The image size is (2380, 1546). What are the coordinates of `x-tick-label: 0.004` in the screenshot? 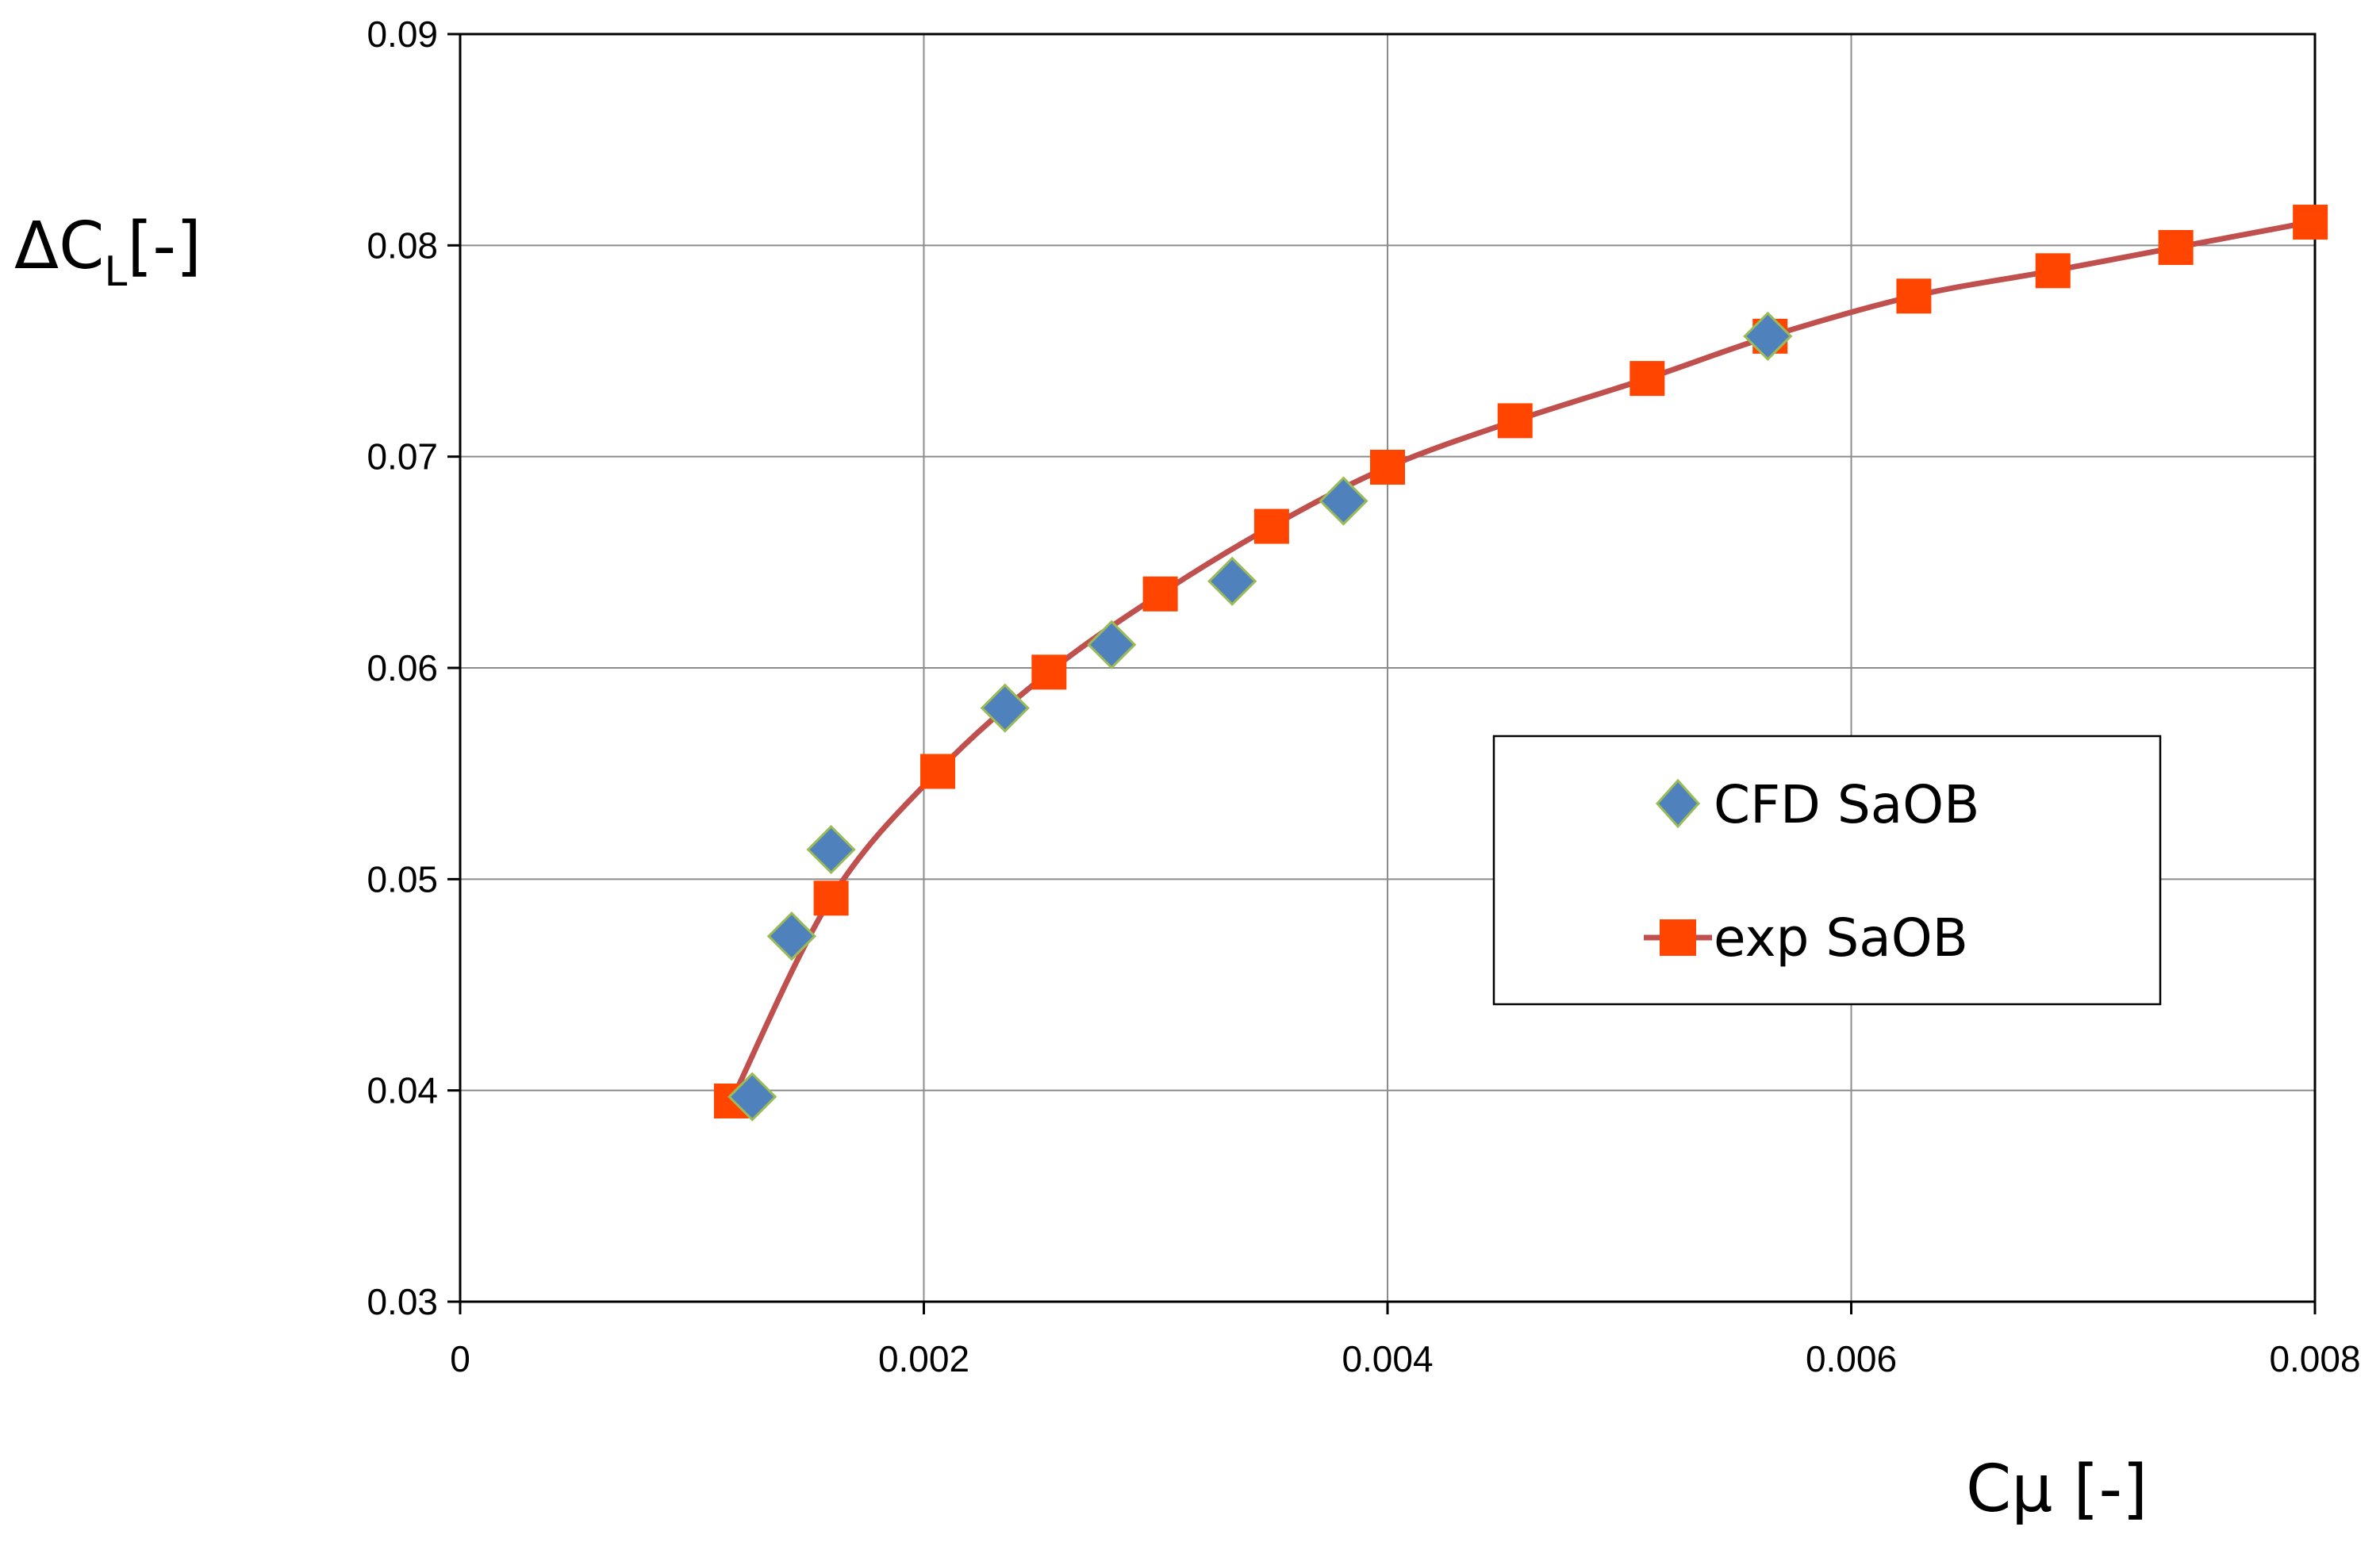 It's located at (1387, 1358).